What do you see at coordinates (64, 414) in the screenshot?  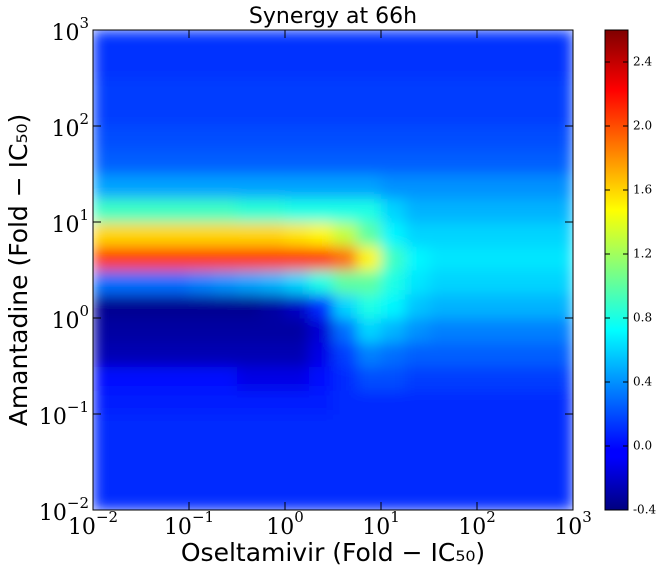 I see `y-tick-label: 10⁻¹` at bounding box center [64, 414].